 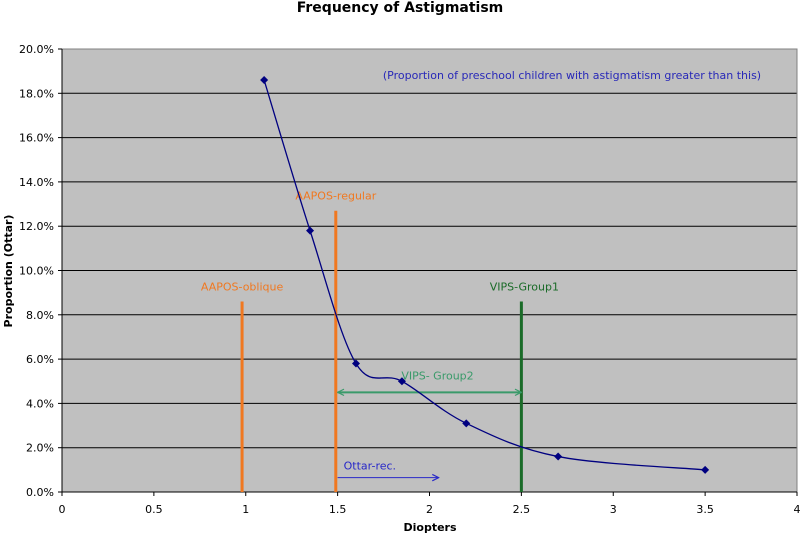 I want to click on x-tick-label: 2.5, so click(x=522, y=509).